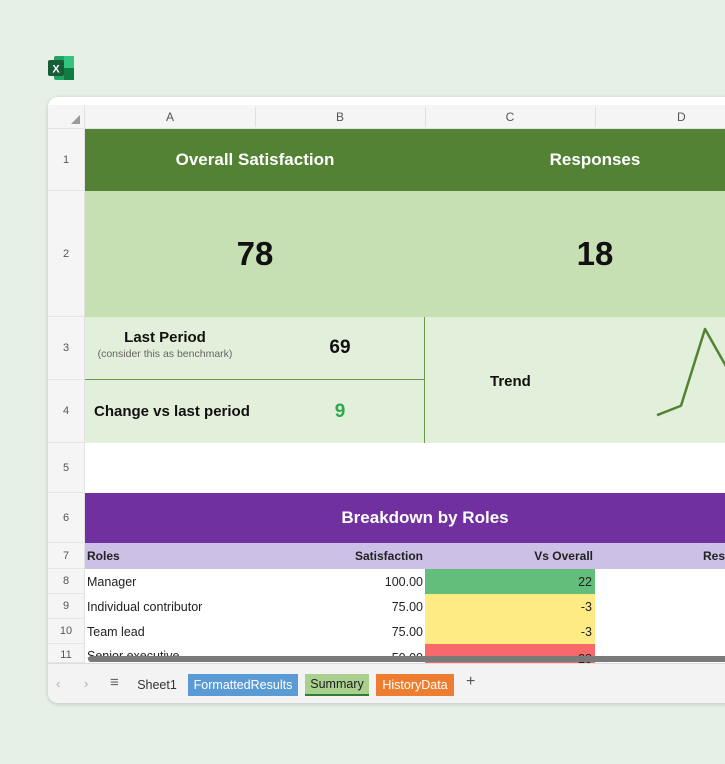  What do you see at coordinates (61, 68) in the screenshot?
I see `excel-icon: X` at bounding box center [61, 68].